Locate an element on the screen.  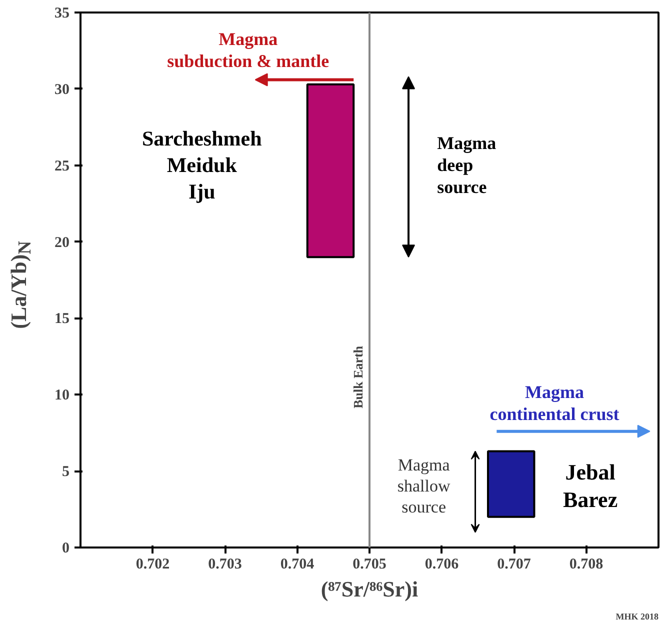
annotation: Magma subduction & mantle is located at coordinates (248, 49).